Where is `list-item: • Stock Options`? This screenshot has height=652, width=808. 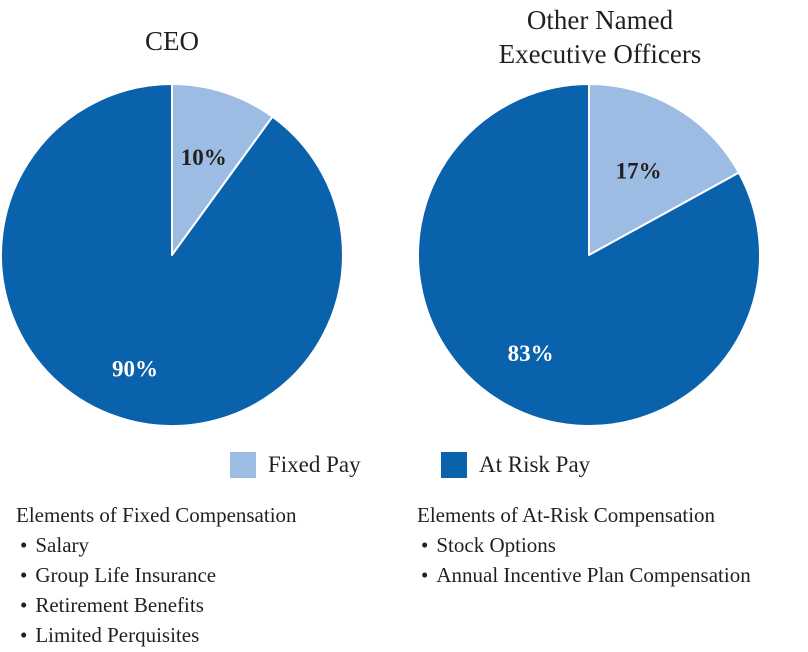 list-item: • Stock Options is located at coordinates (488, 545).